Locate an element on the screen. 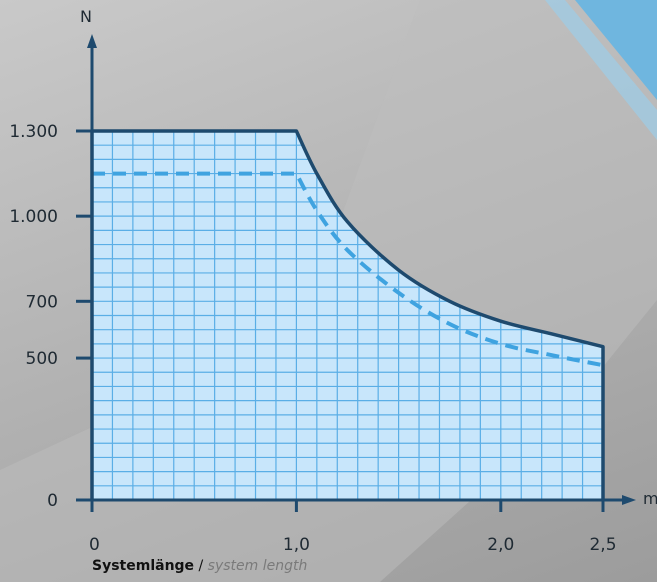 The height and width of the screenshot is (582, 657). caption-english: system length is located at coordinates (257, 566).